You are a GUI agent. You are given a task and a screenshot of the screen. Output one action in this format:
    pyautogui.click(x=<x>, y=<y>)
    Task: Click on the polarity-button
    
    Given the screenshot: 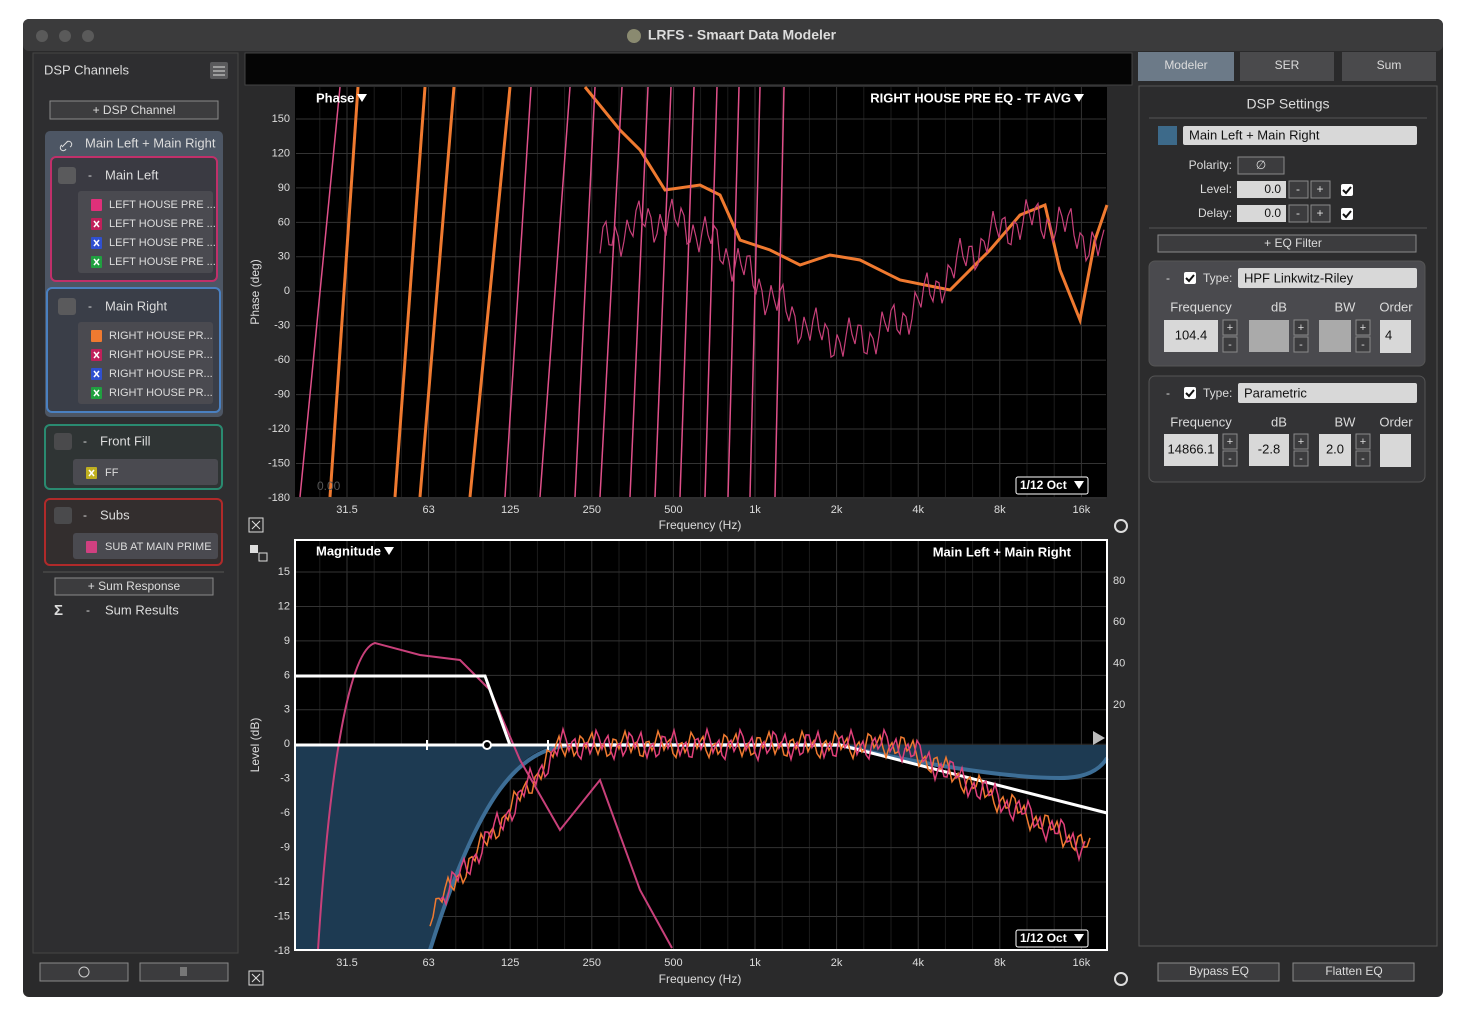 What is the action you would take?
    pyautogui.click(x=1261, y=165)
    